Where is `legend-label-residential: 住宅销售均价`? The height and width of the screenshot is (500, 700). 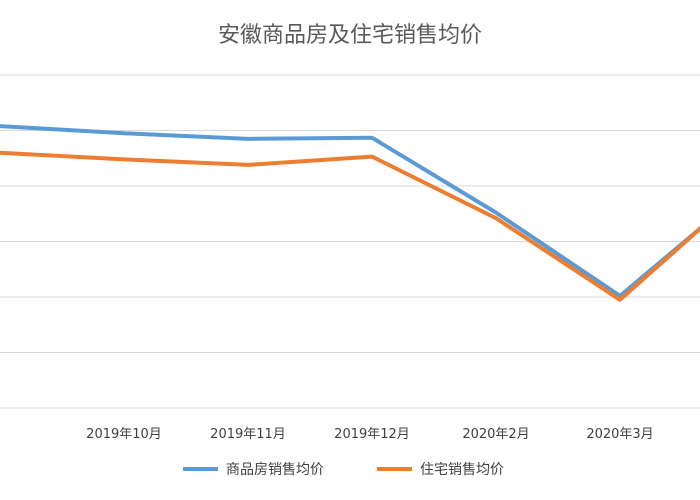 legend-label-residential: 住宅销售均价 is located at coordinates (462, 470).